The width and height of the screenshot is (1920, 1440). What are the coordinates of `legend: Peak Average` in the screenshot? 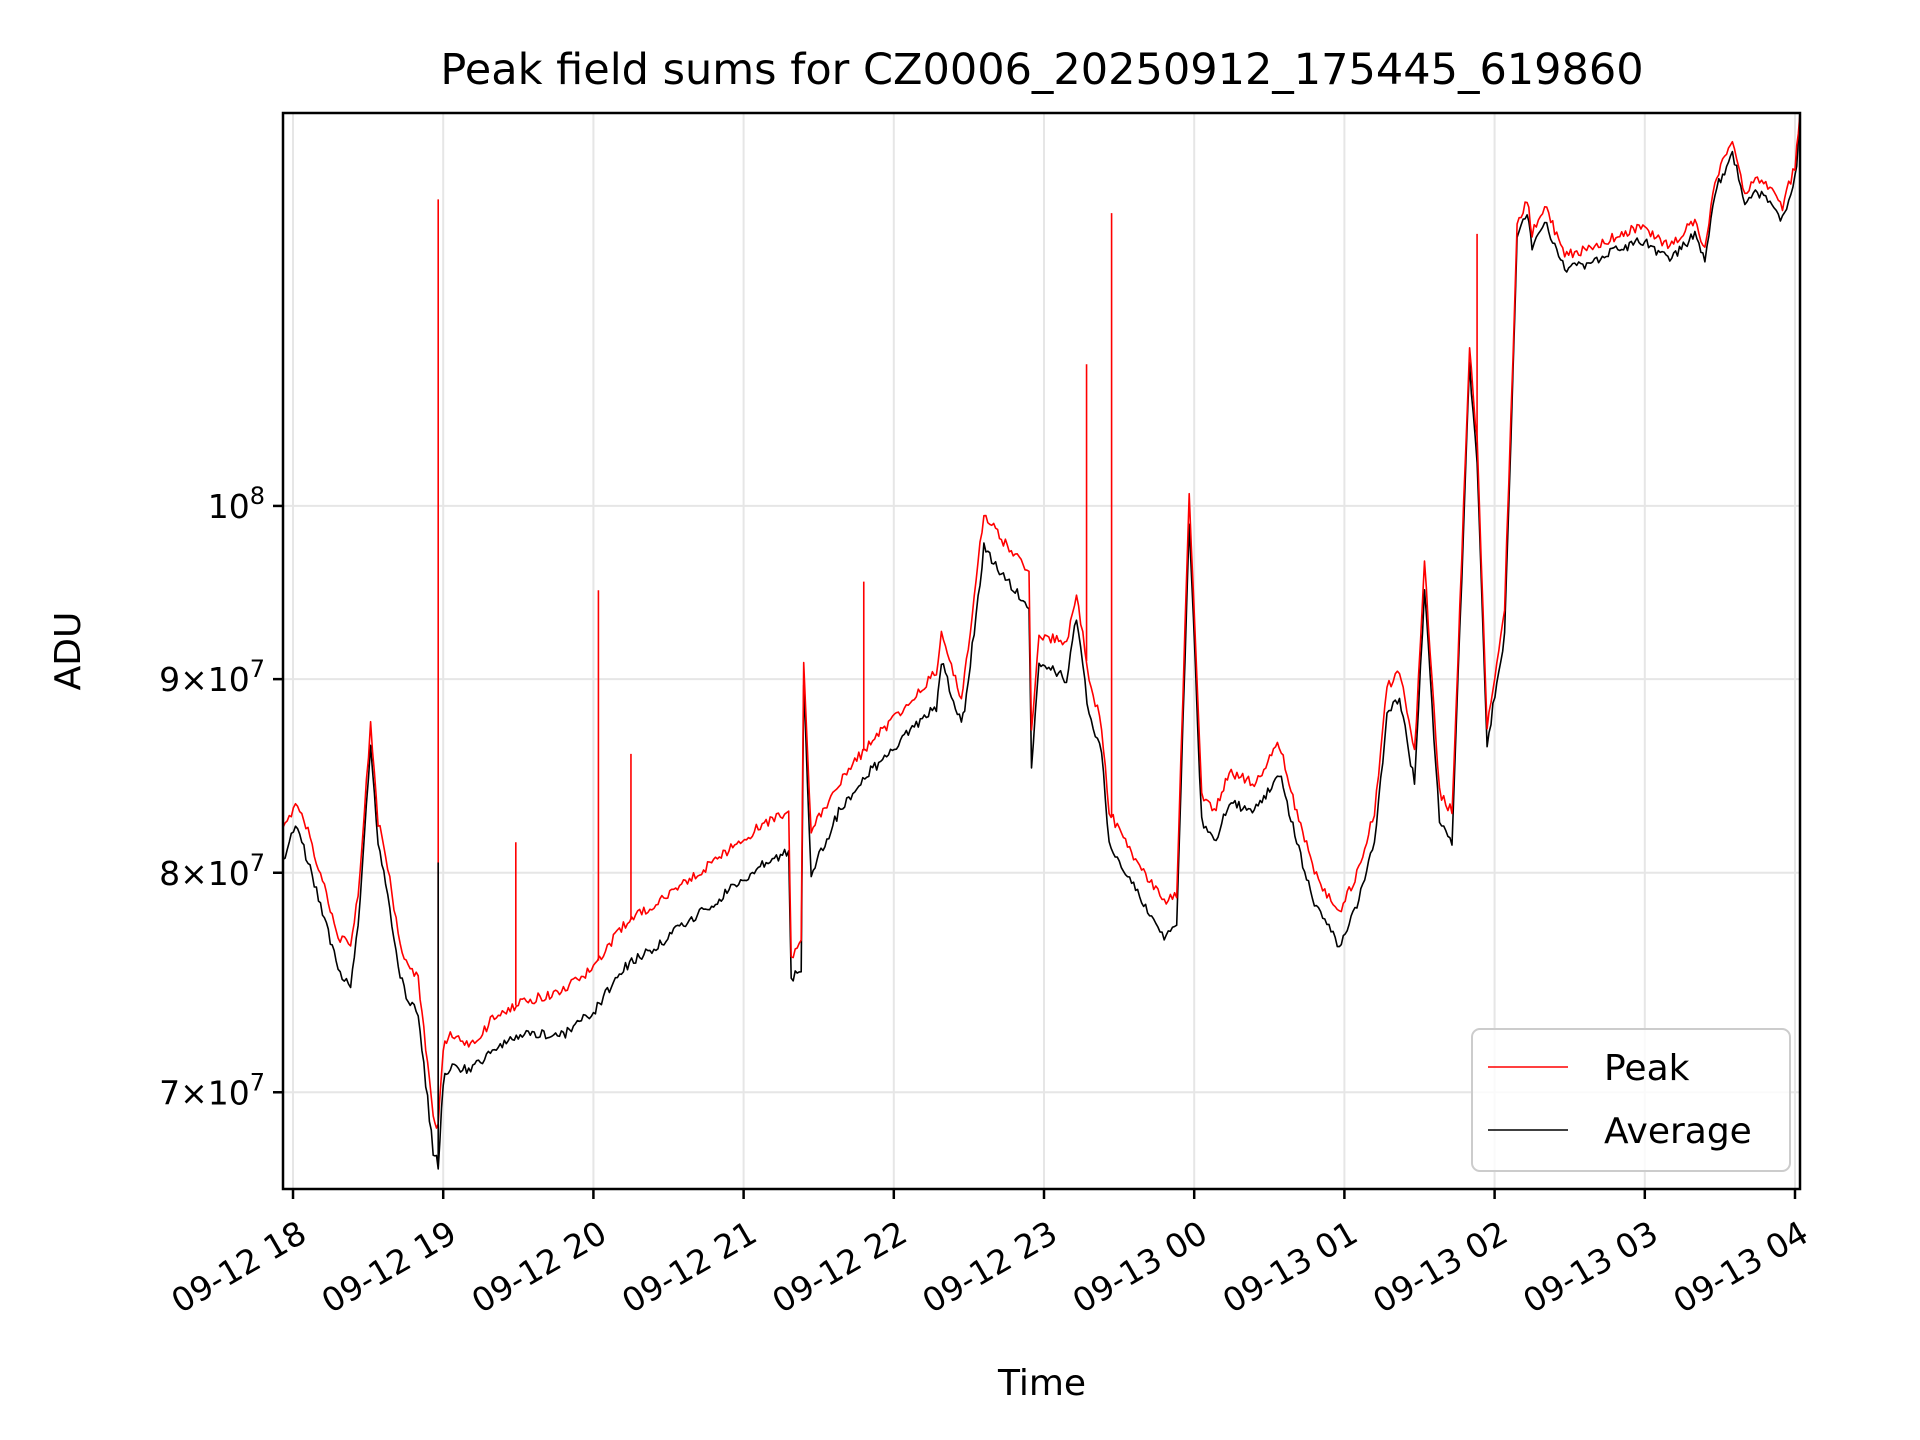 It's located at (1631, 1100).